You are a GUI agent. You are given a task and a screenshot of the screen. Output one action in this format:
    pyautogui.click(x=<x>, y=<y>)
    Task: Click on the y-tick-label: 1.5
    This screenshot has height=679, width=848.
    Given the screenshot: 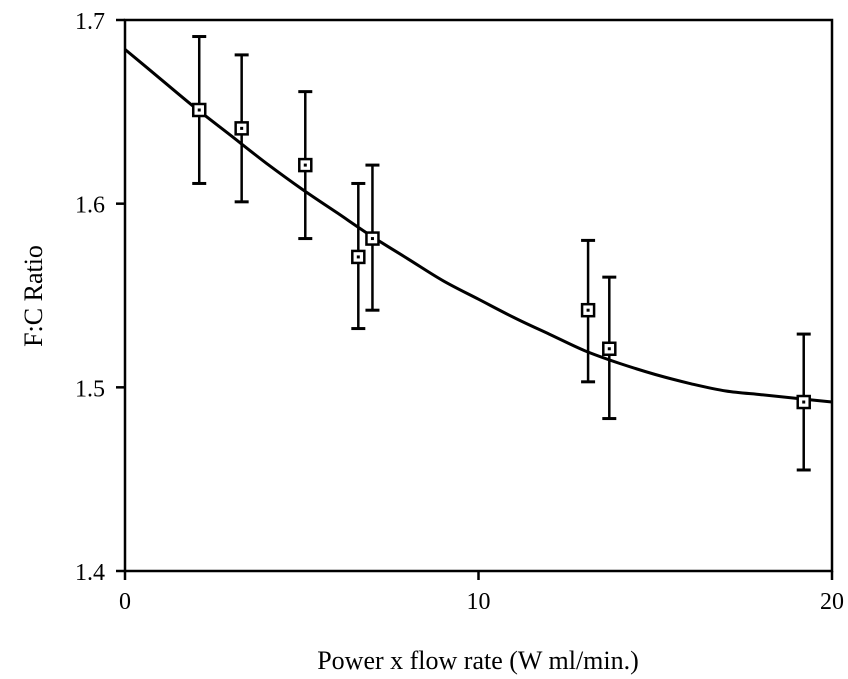 What is the action you would take?
    pyautogui.click(x=90, y=389)
    